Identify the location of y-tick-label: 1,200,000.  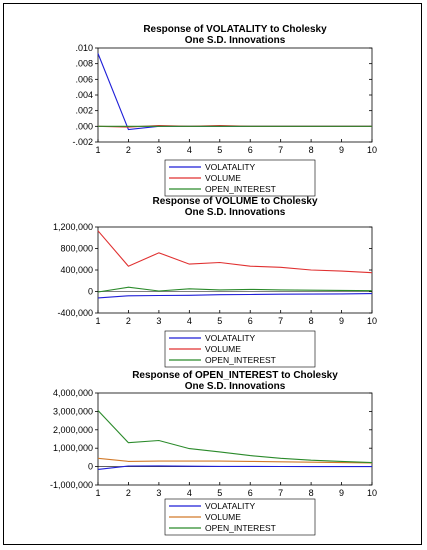
(73, 227).